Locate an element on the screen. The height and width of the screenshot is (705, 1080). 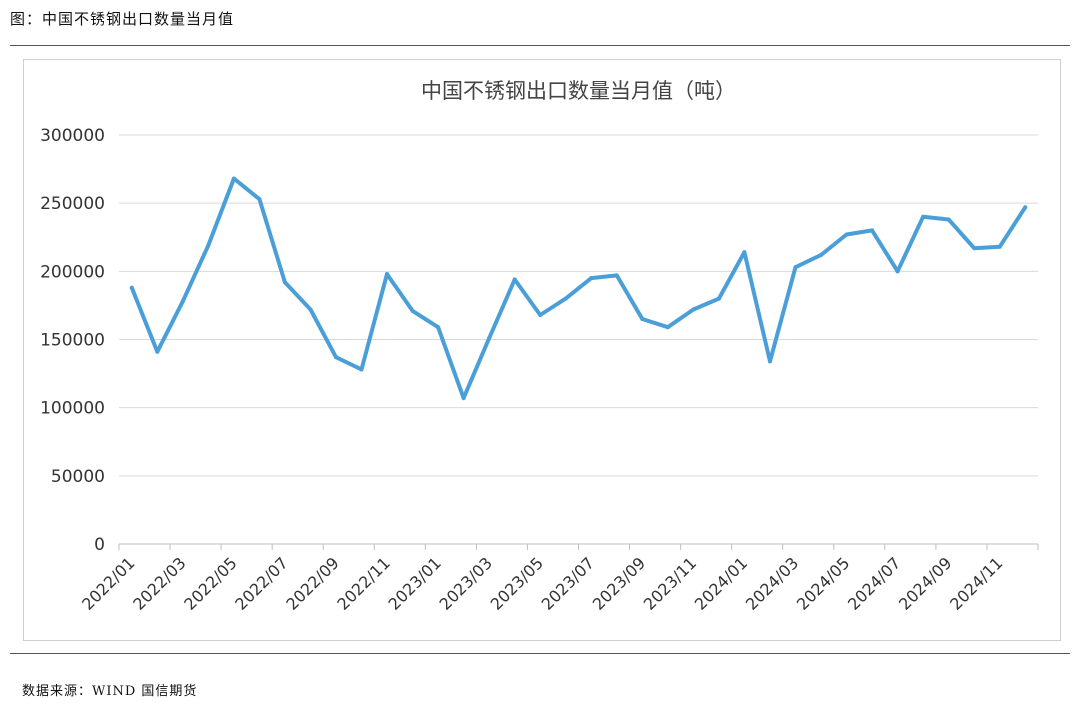
x-tick-label: 2024/01 is located at coordinates (721, 583).